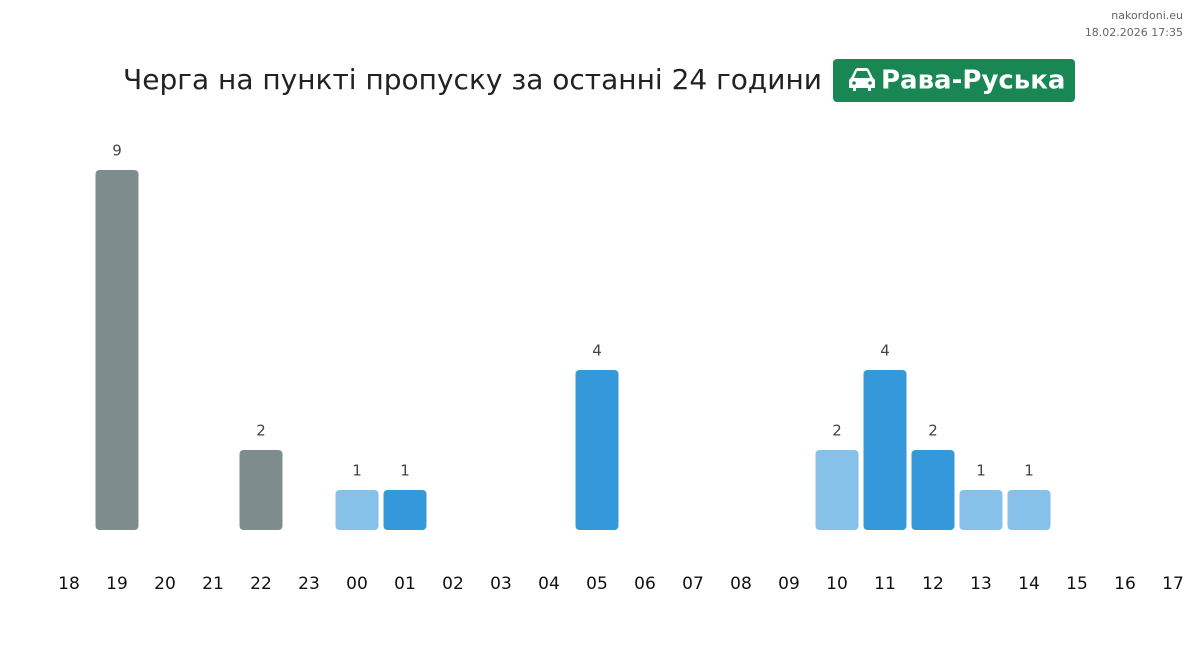 Image resolution: width=1200 pixels, height=651 pixels. What do you see at coordinates (357, 584) in the screenshot?
I see `x-tick-label: 00` at bounding box center [357, 584].